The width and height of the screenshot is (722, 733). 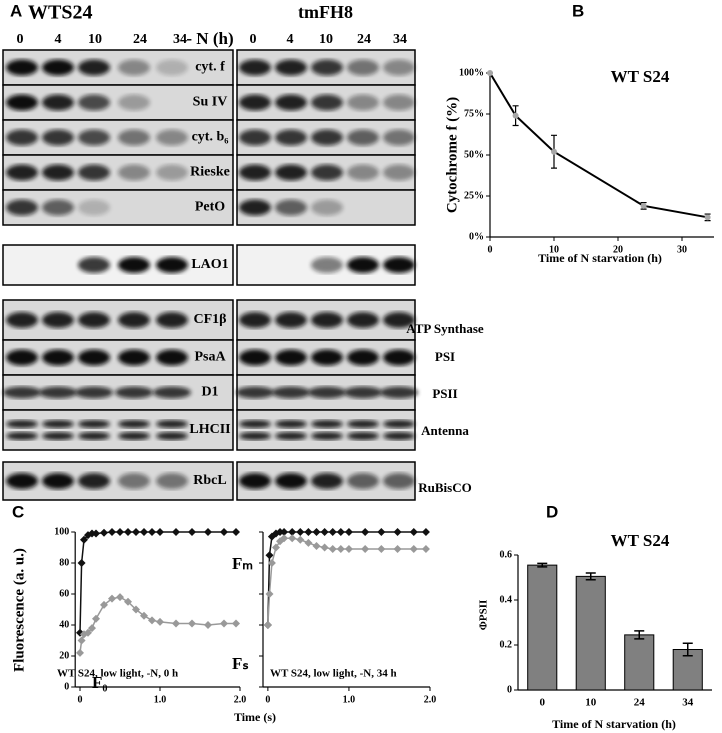 What do you see at coordinates (240, 663) in the screenshot?
I see `annotation: Fₛ` at bounding box center [240, 663].